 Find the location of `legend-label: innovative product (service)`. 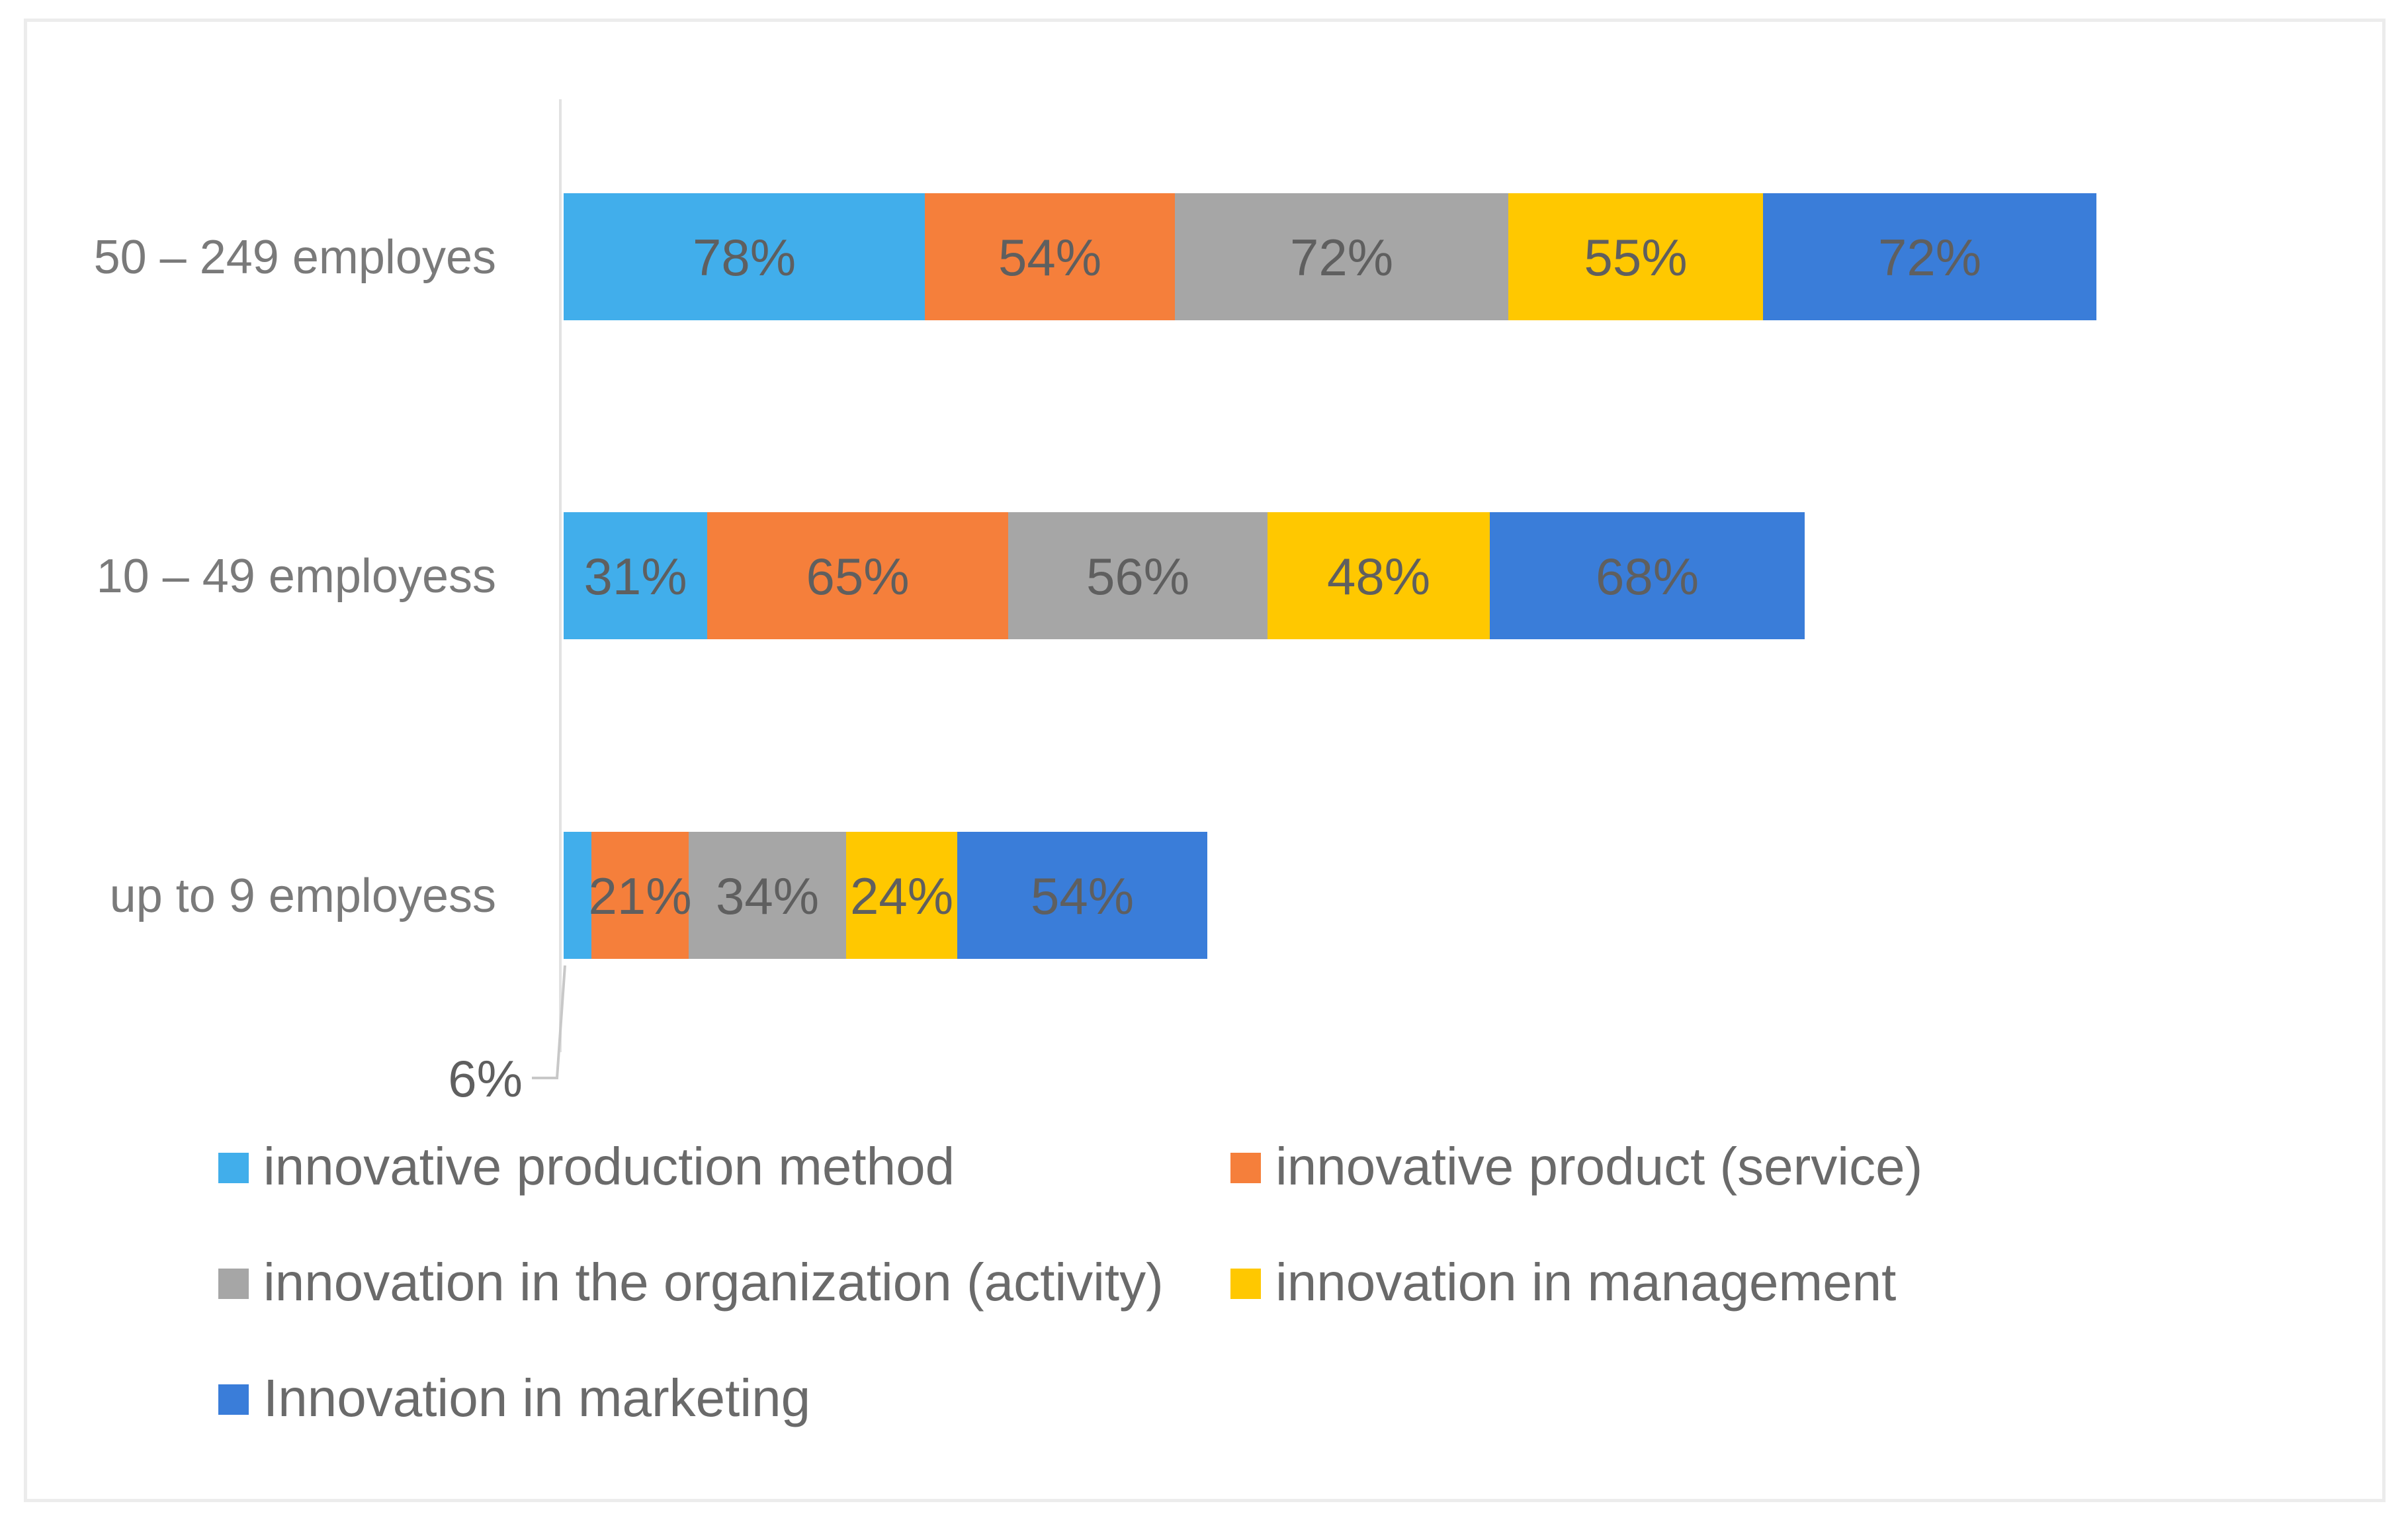

legend-label: innovative product (service) is located at coordinates (1598, 1166).